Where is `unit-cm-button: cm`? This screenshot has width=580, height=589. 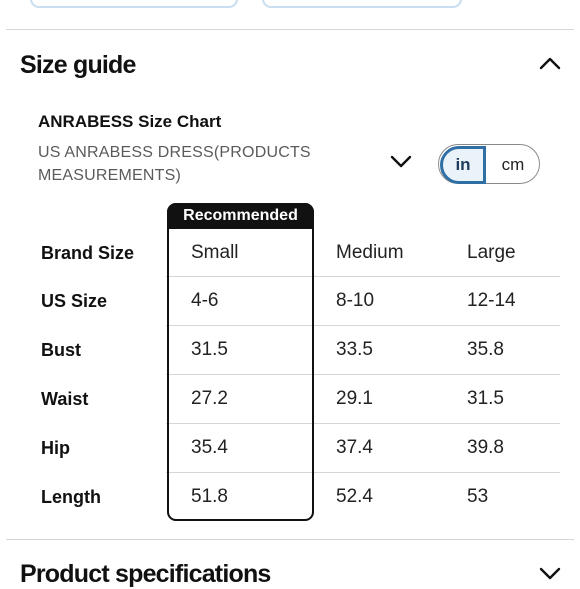
unit-cm-button: cm is located at coordinates (513, 164).